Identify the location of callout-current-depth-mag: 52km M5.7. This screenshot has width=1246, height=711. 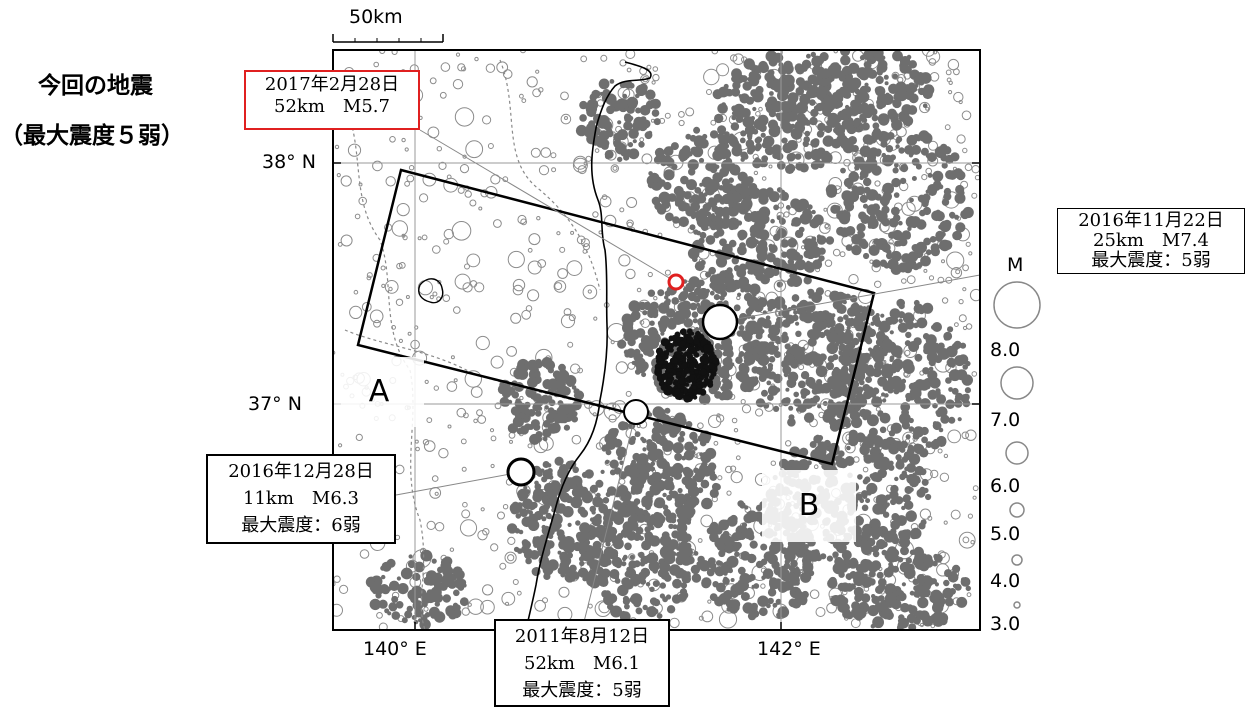
(332, 106).